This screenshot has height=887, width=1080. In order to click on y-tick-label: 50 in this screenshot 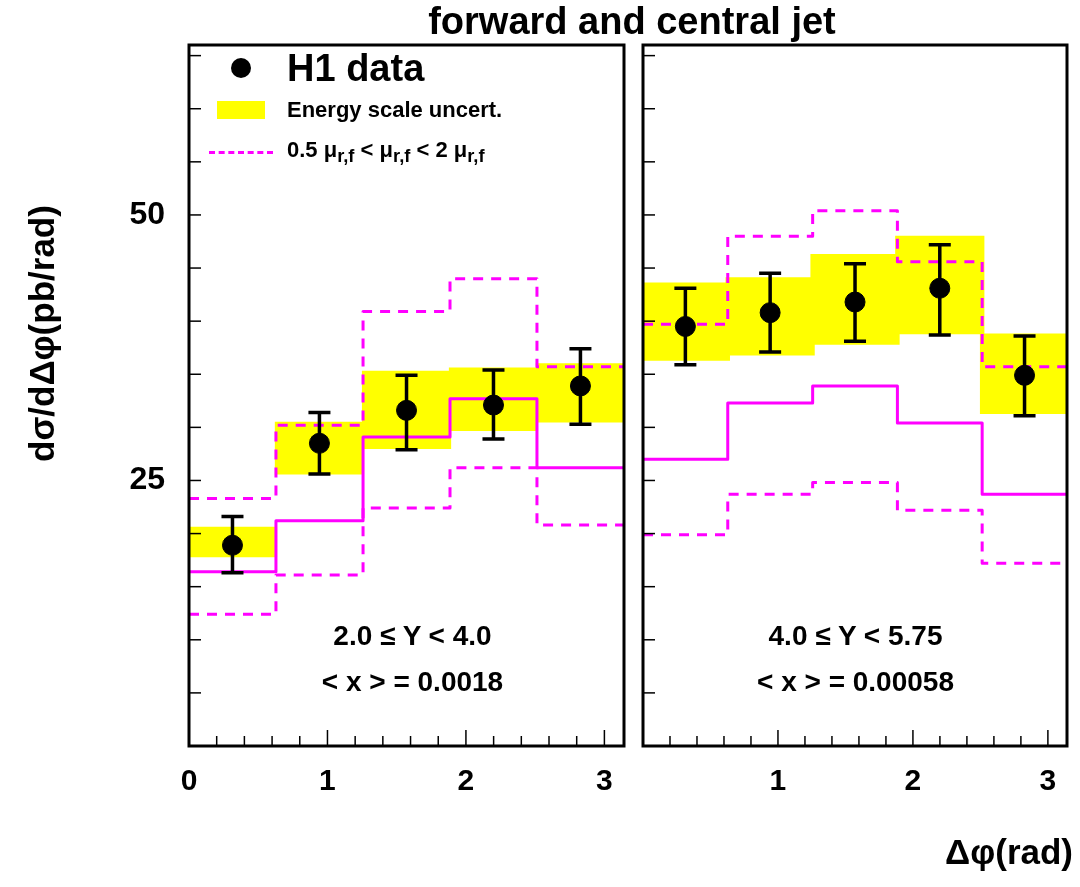, I will do `click(147, 212)`.